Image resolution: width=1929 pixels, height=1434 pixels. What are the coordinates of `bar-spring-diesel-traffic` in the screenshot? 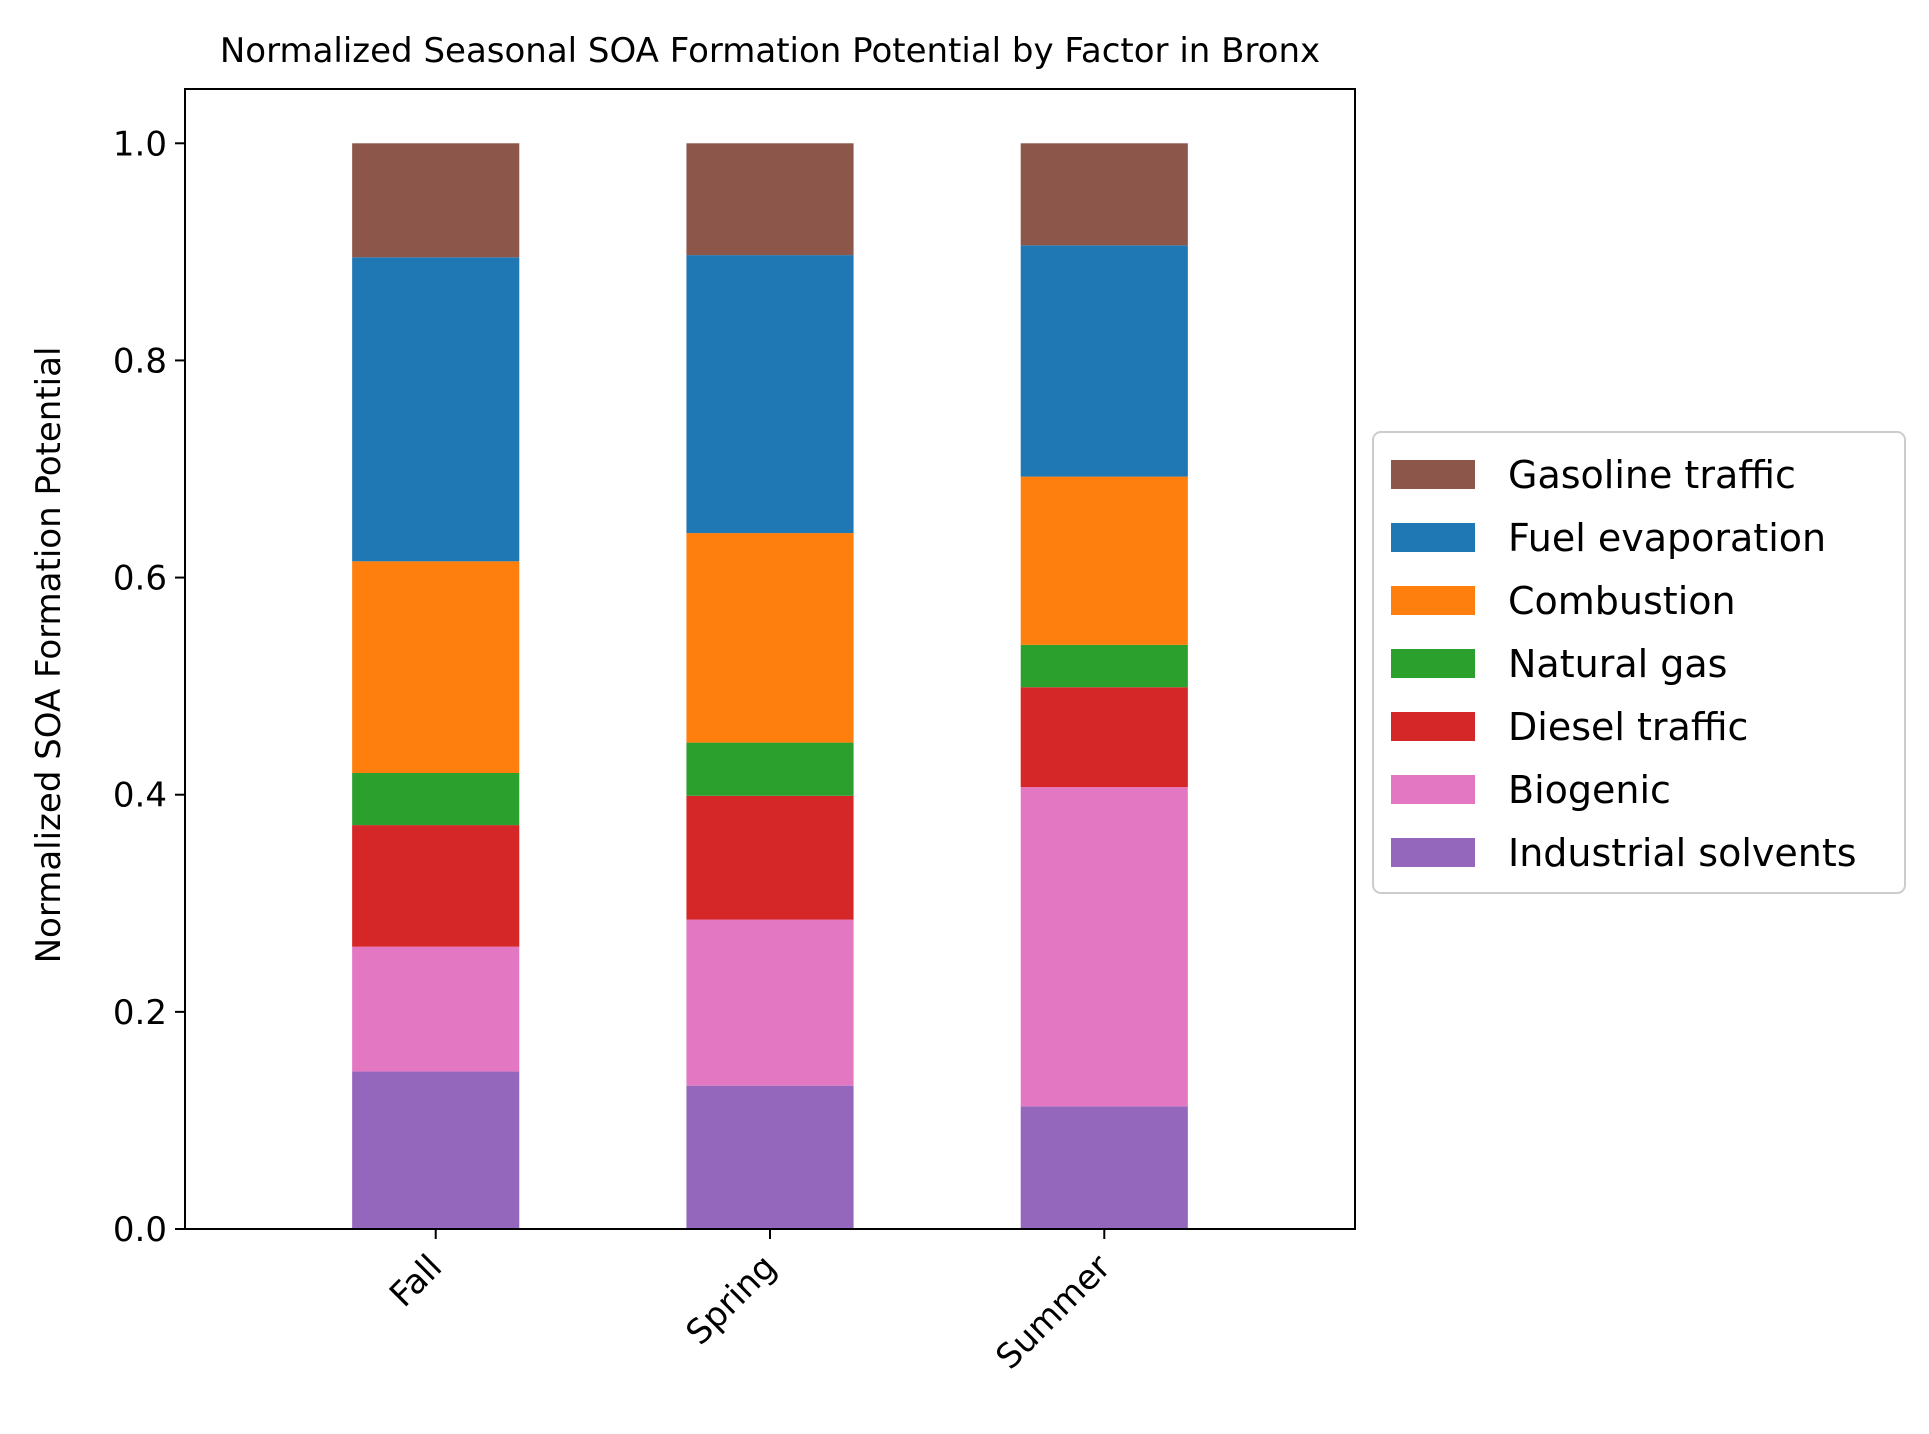 It's located at (770, 857).